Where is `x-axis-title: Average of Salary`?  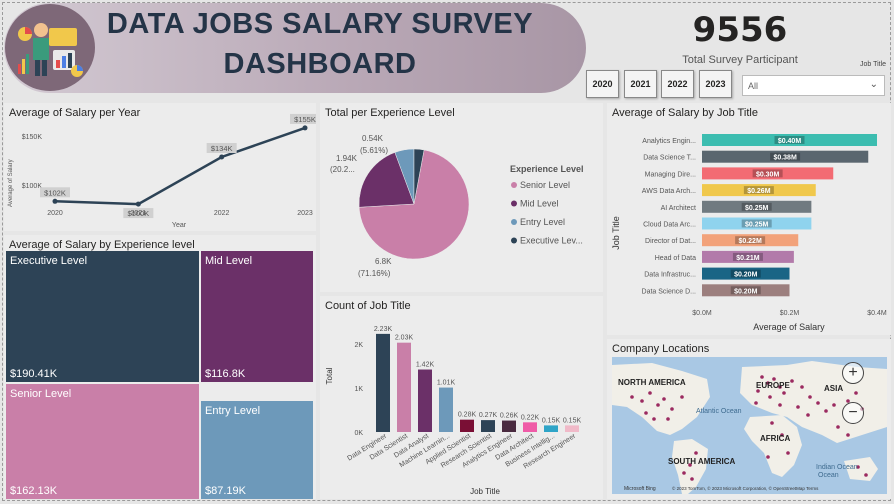
x-axis-title: Average of Salary is located at coordinates (789, 327).